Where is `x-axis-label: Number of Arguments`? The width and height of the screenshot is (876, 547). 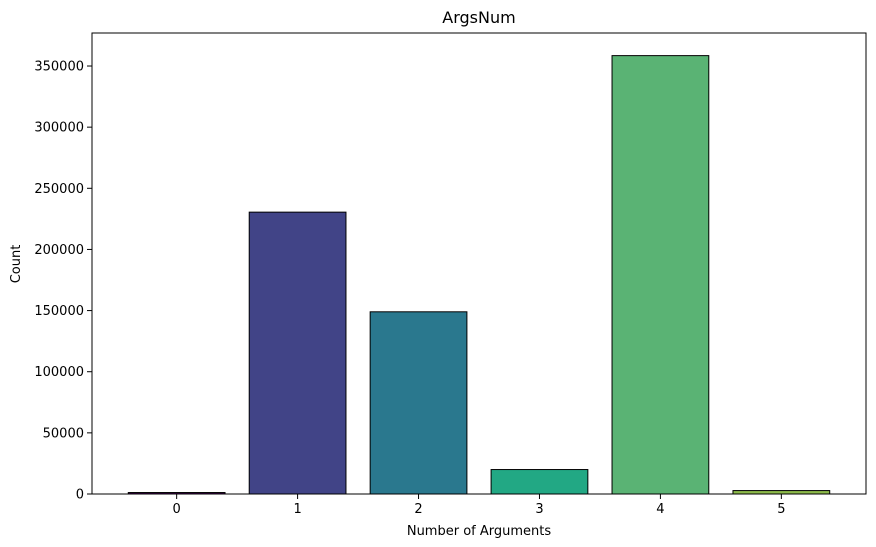
x-axis-label: Number of Arguments is located at coordinates (479, 531).